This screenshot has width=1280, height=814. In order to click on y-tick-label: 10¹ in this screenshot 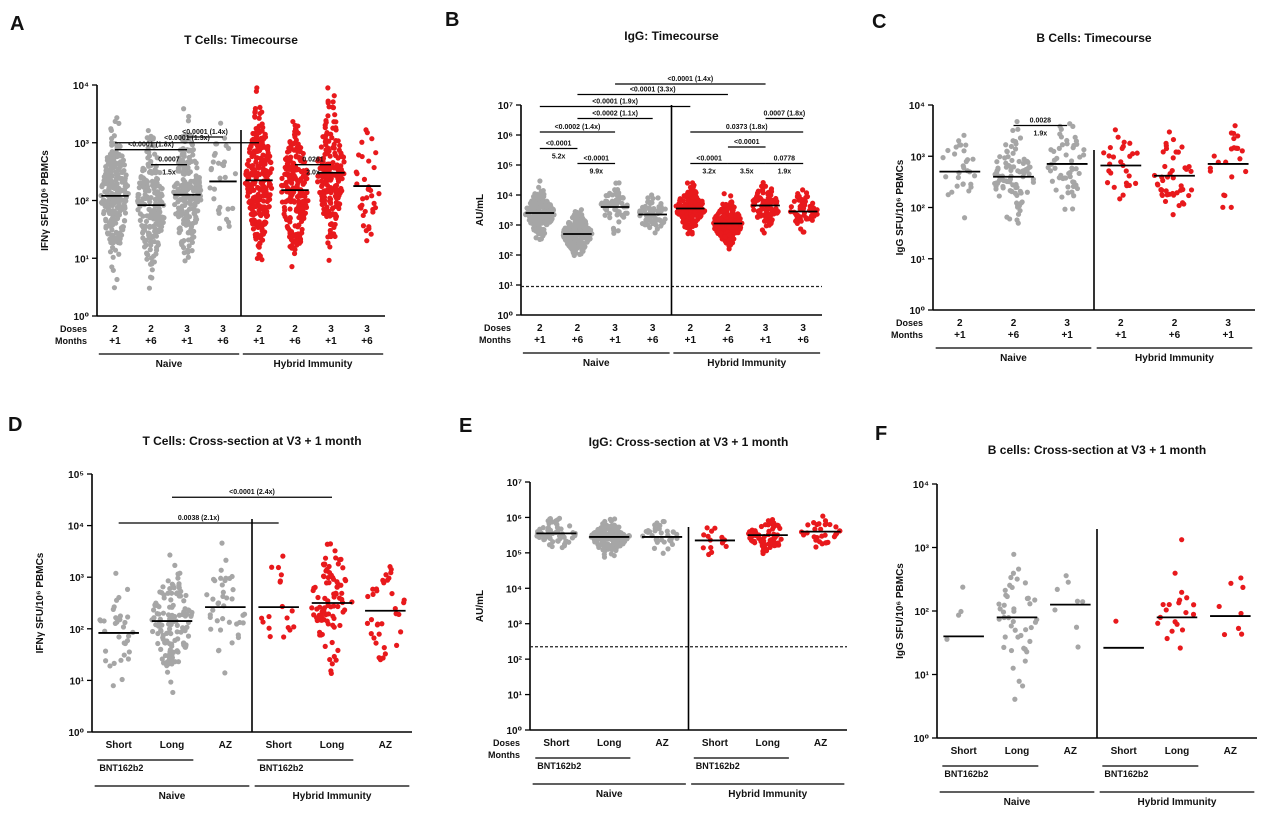, I will do `click(922, 676)`.